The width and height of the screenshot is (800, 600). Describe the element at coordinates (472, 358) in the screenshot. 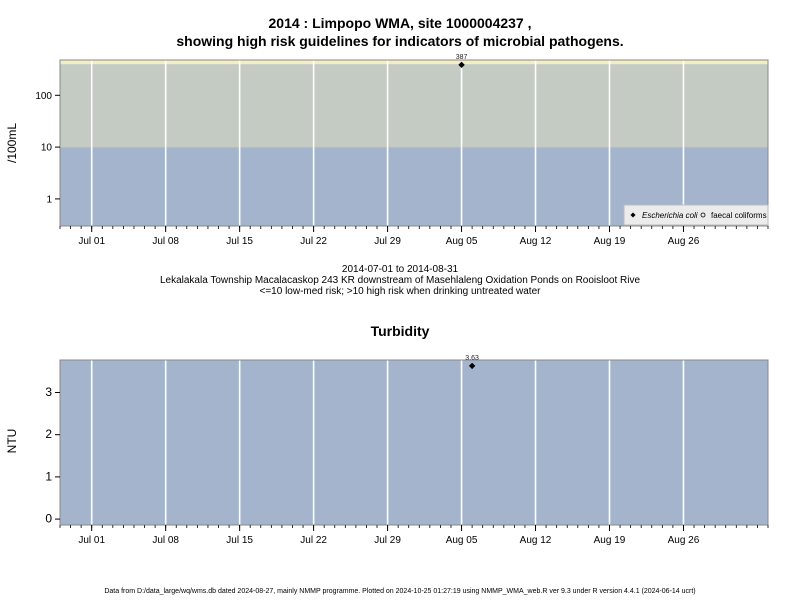

I see `data-label: 3.63` at that location.